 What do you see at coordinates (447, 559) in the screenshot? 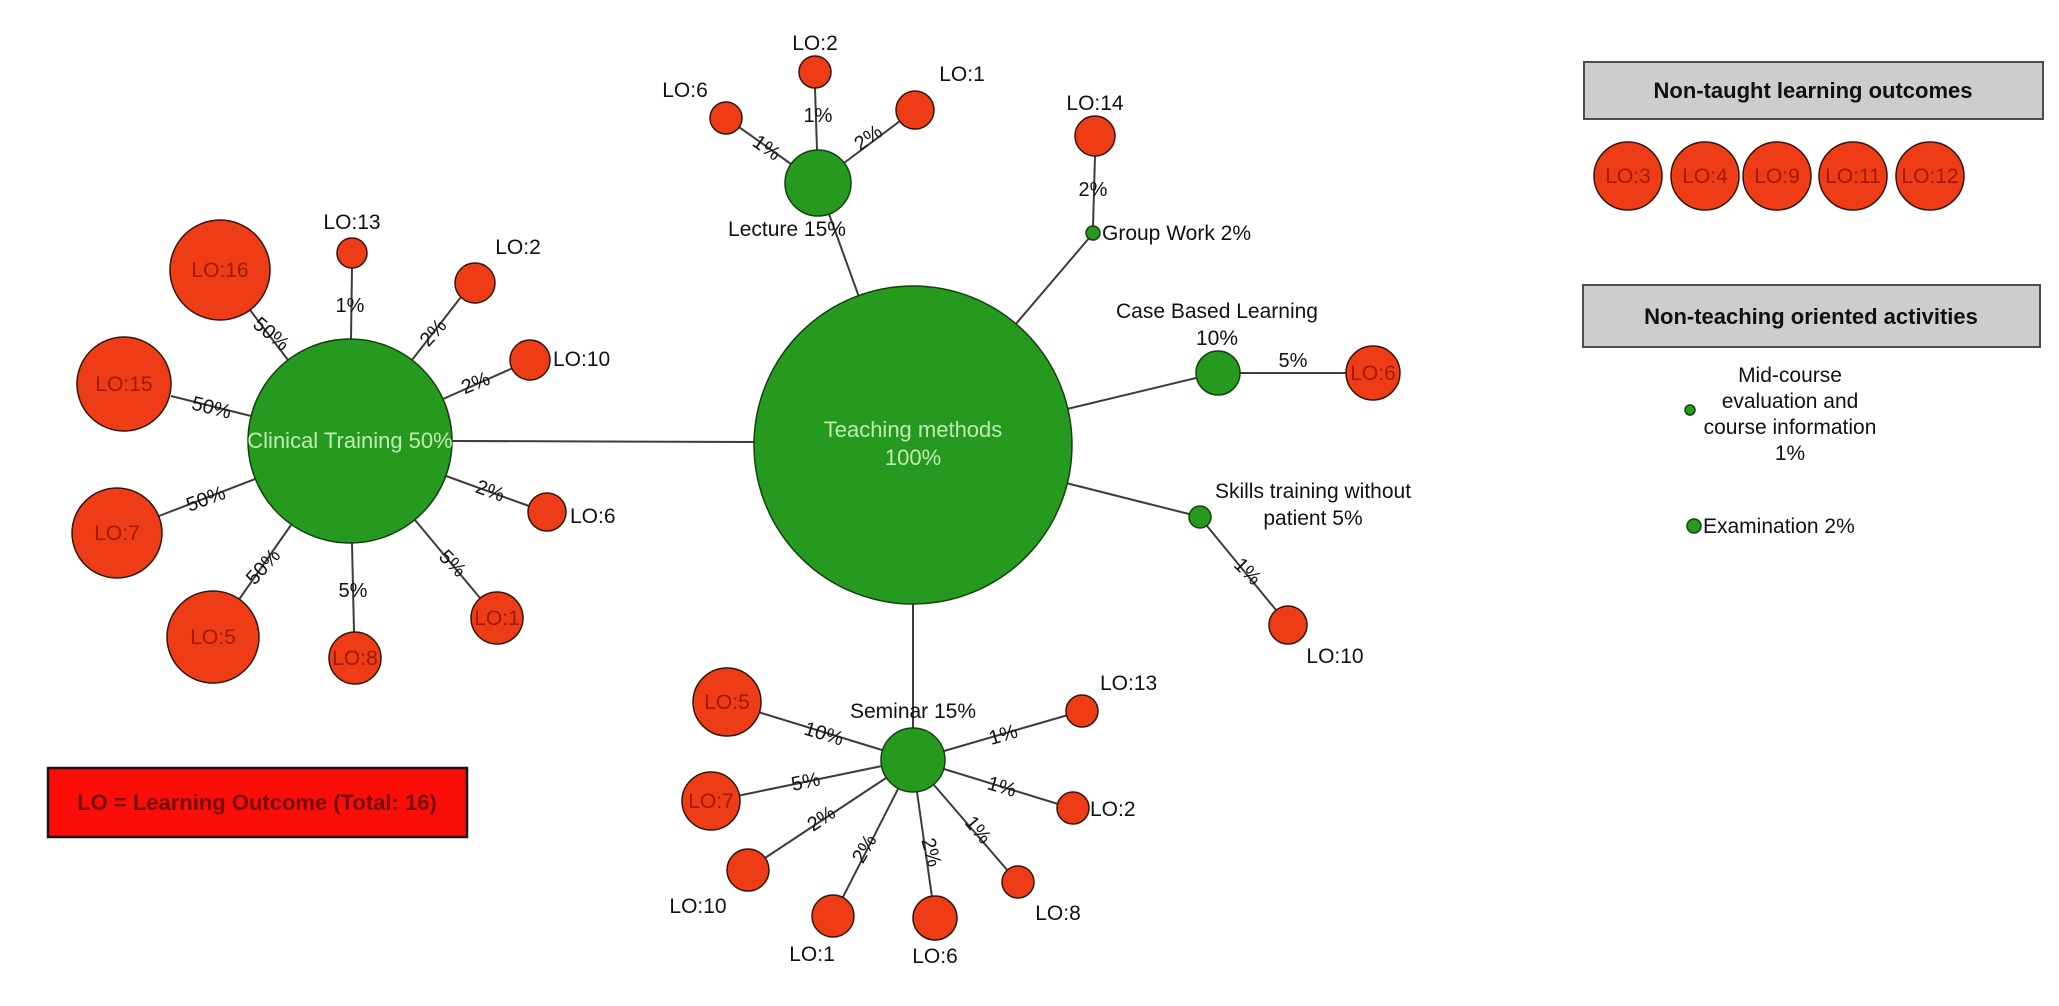
I see `edge-clinical-lo1` at bounding box center [447, 559].